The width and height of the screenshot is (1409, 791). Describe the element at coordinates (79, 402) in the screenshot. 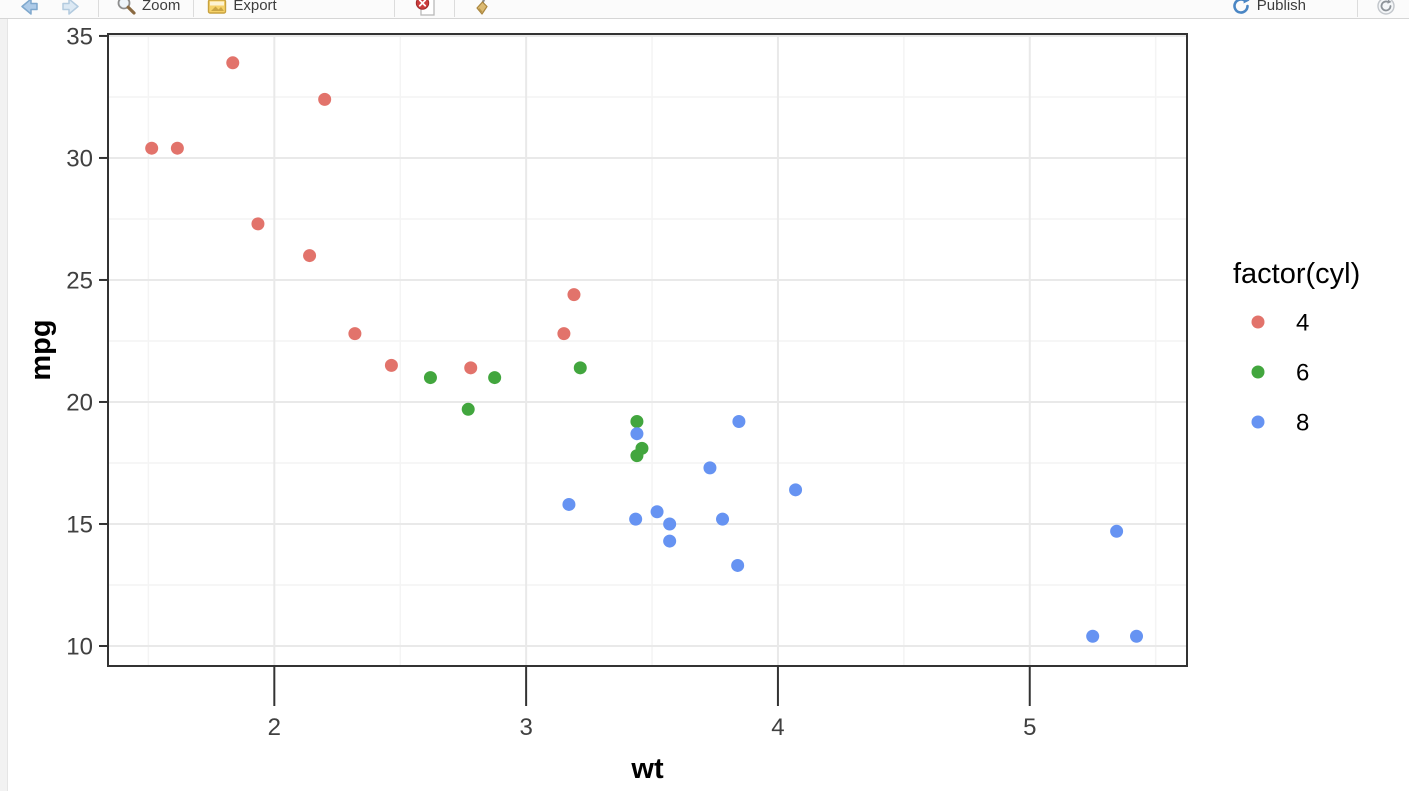

I see `y-tick-label: 20` at that location.